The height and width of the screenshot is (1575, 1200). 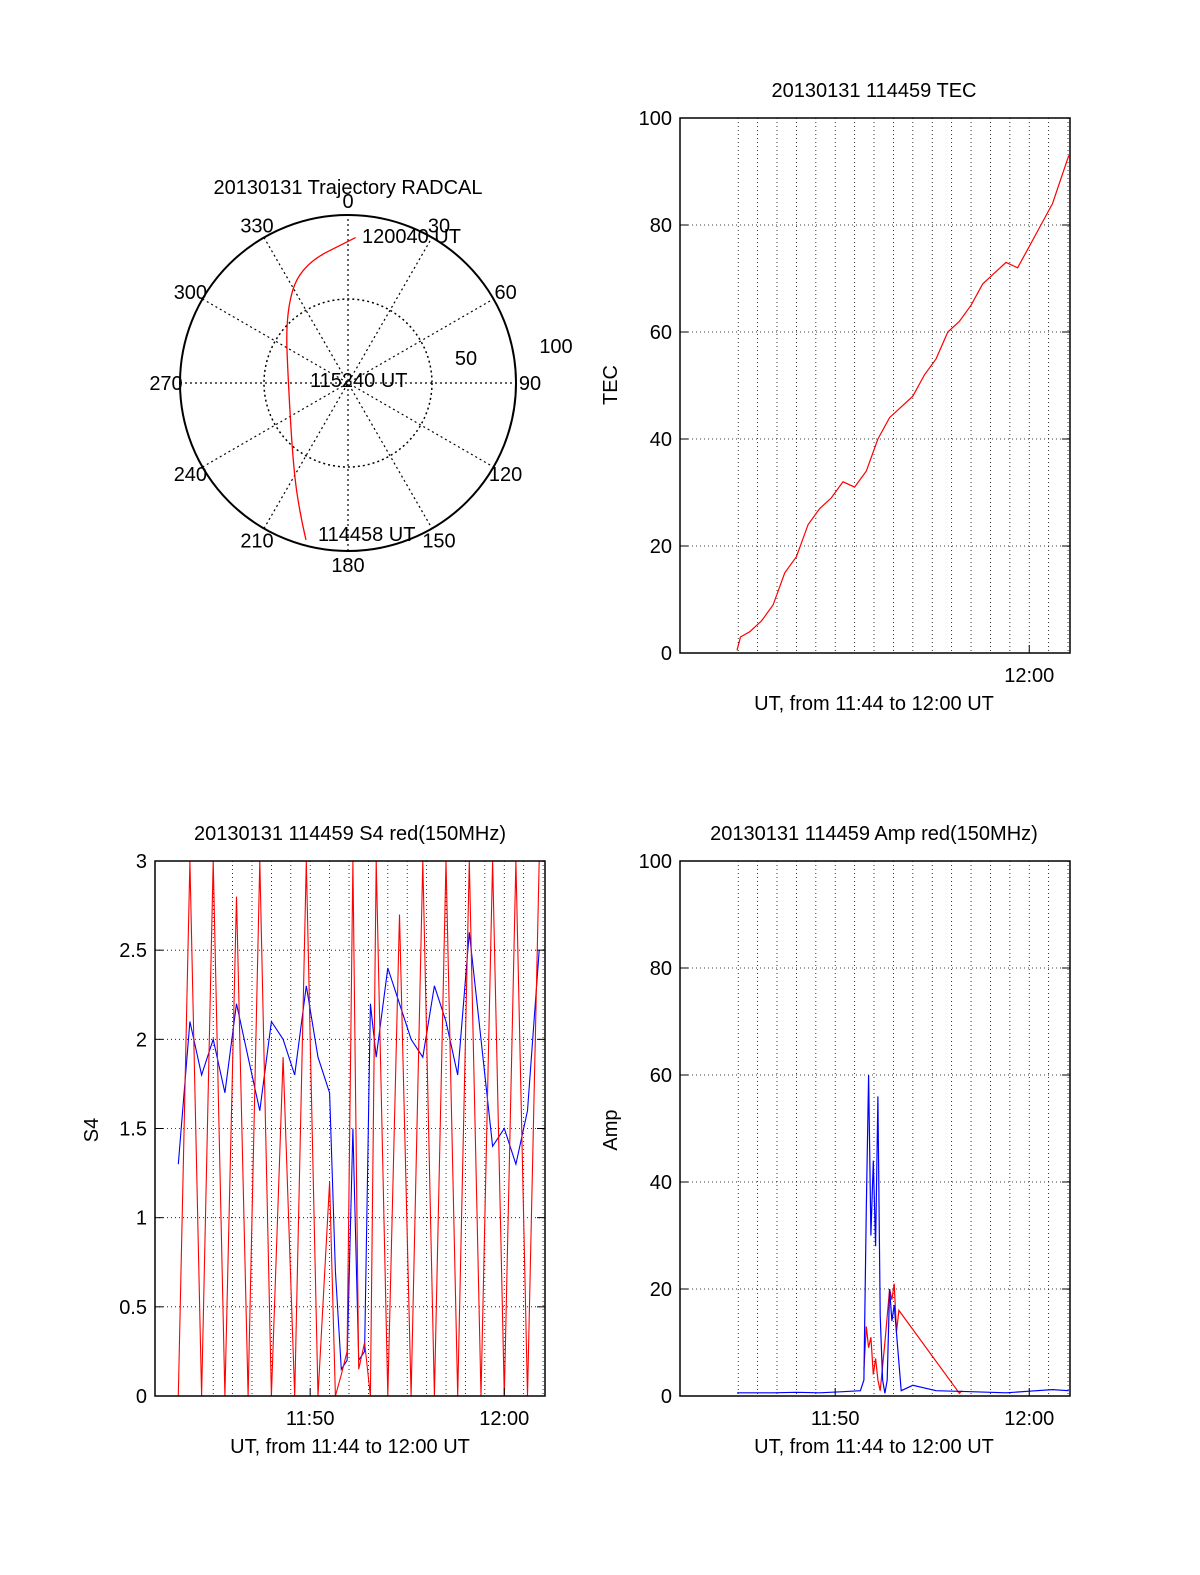 I want to click on polar-azimuth-label: 300, so click(x=190, y=293).